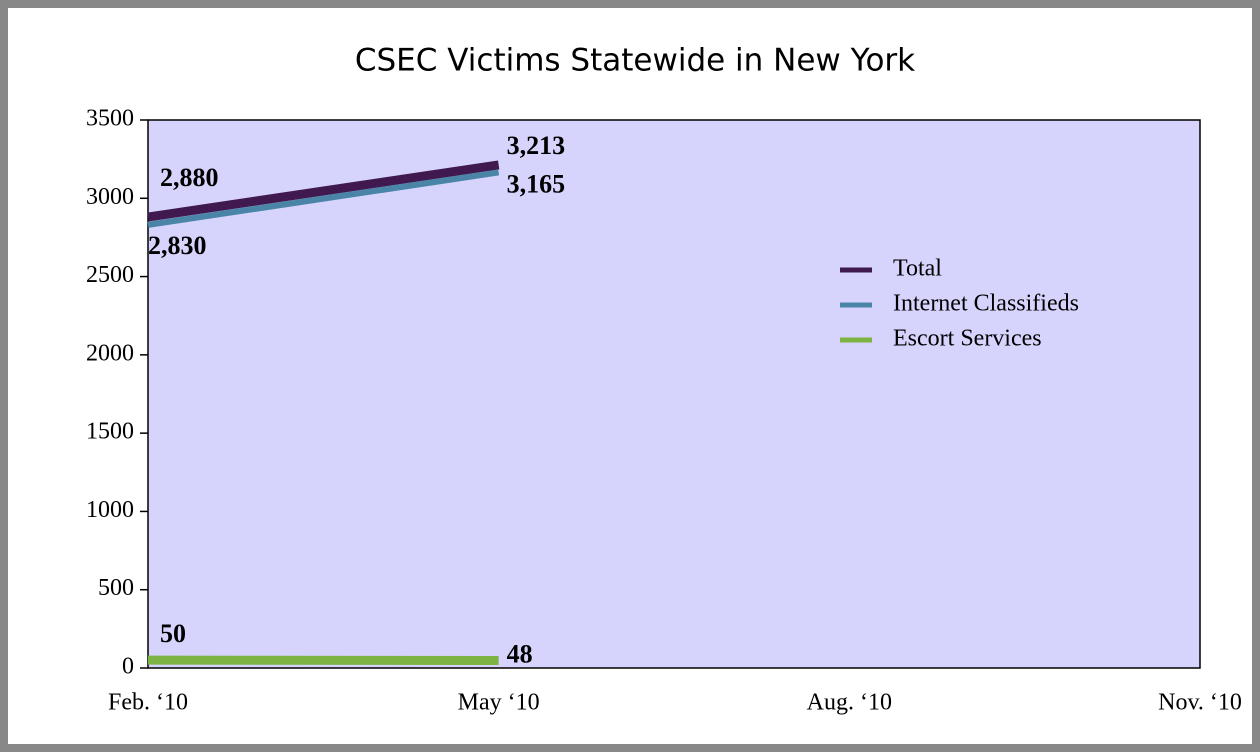 This screenshot has height=752, width=1260. Describe the element at coordinates (1200, 703) in the screenshot. I see `x-tick-label: Nov. ‘10` at that location.